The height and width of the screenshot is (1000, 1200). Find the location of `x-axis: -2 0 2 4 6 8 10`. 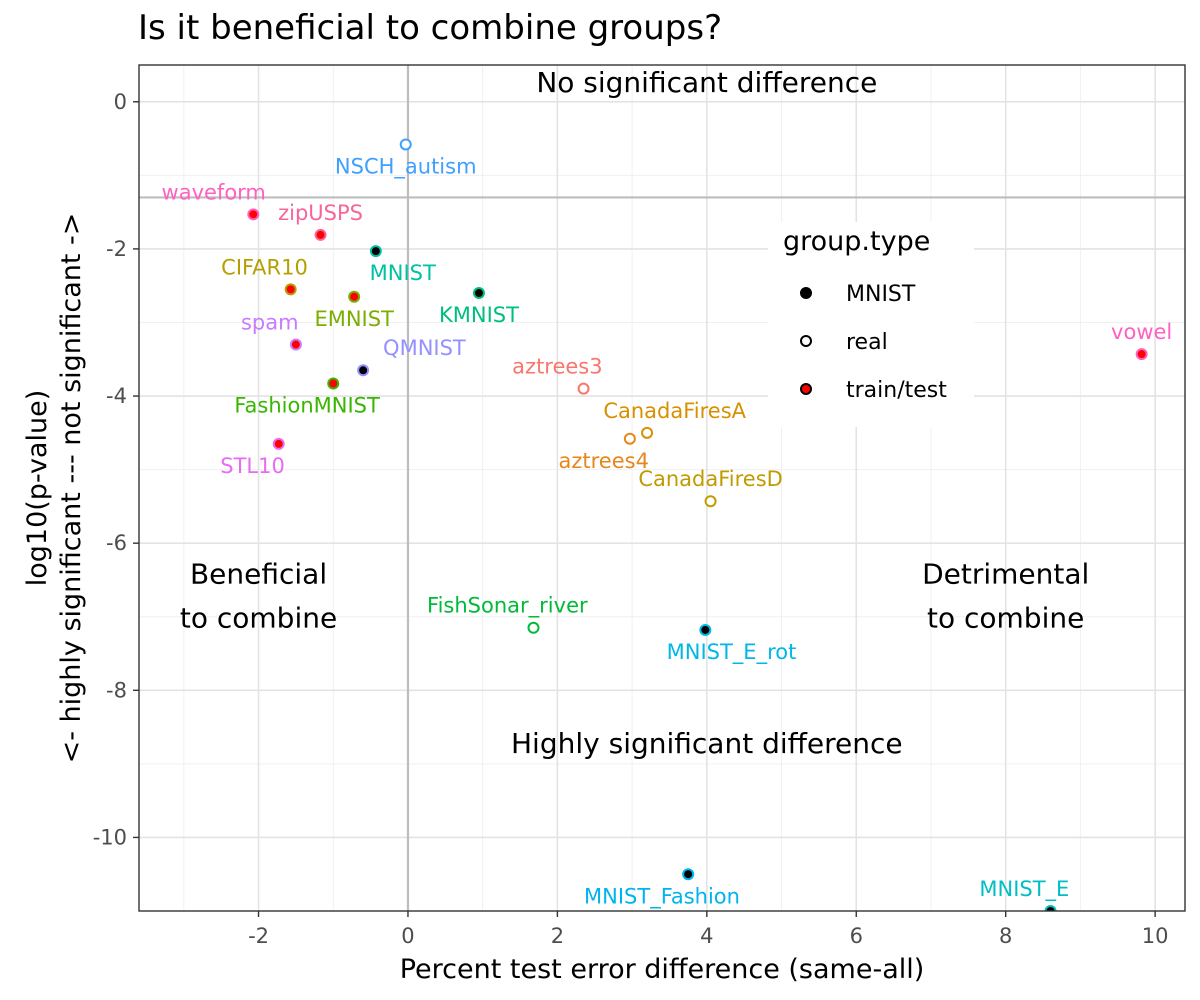

x-axis: -2 0 2 4 6 8 10 is located at coordinates (708, 929).